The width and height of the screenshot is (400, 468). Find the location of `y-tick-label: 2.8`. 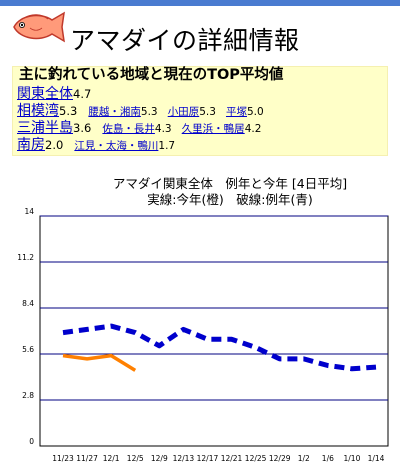

y-tick-label: 2.8 is located at coordinates (28, 395).